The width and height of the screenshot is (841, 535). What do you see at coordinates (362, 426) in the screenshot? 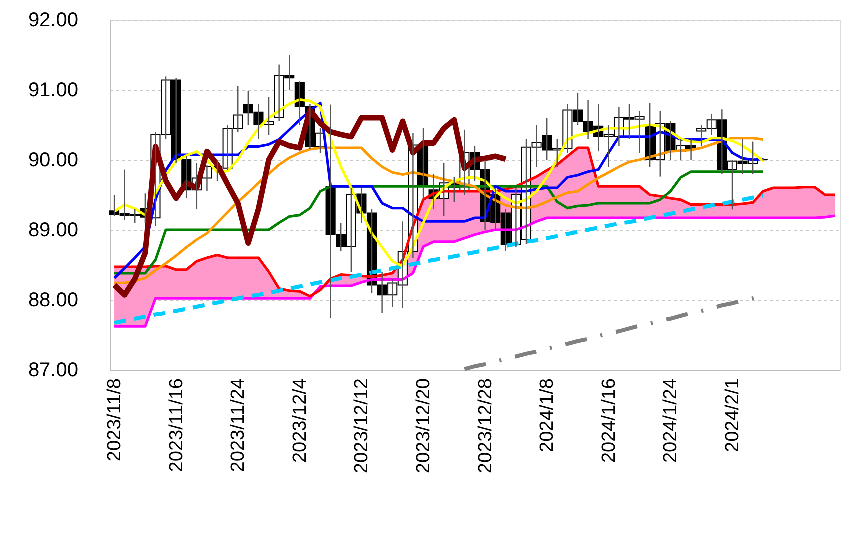
I see `x-tick-label: 2023/12/12` at bounding box center [362, 426].